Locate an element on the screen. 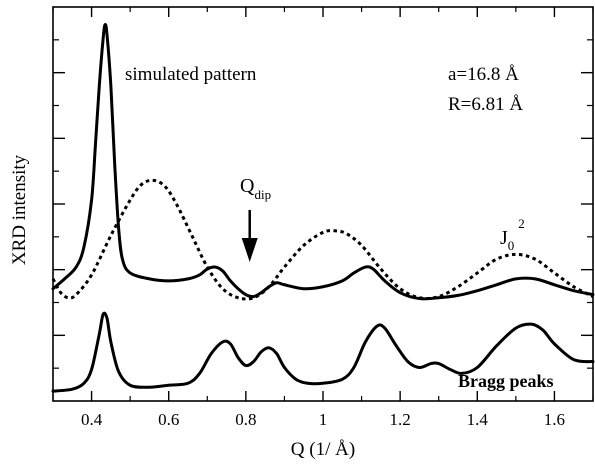 The width and height of the screenshot is (595, 464). x-tick-label: 1.4 is located at coordinates (478, 419).